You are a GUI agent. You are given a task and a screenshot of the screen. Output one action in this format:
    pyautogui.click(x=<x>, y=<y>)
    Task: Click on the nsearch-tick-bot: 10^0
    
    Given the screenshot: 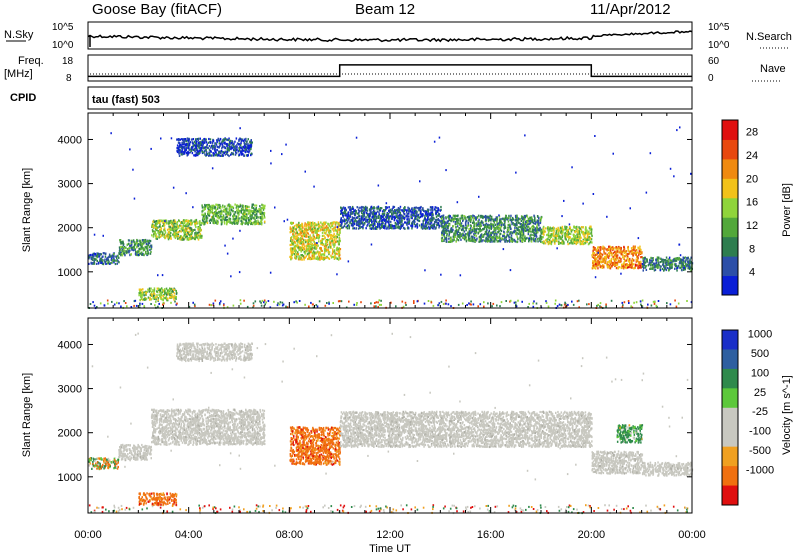 What is the action you would take?
    pyautogui.click(x=719, y=45)
    